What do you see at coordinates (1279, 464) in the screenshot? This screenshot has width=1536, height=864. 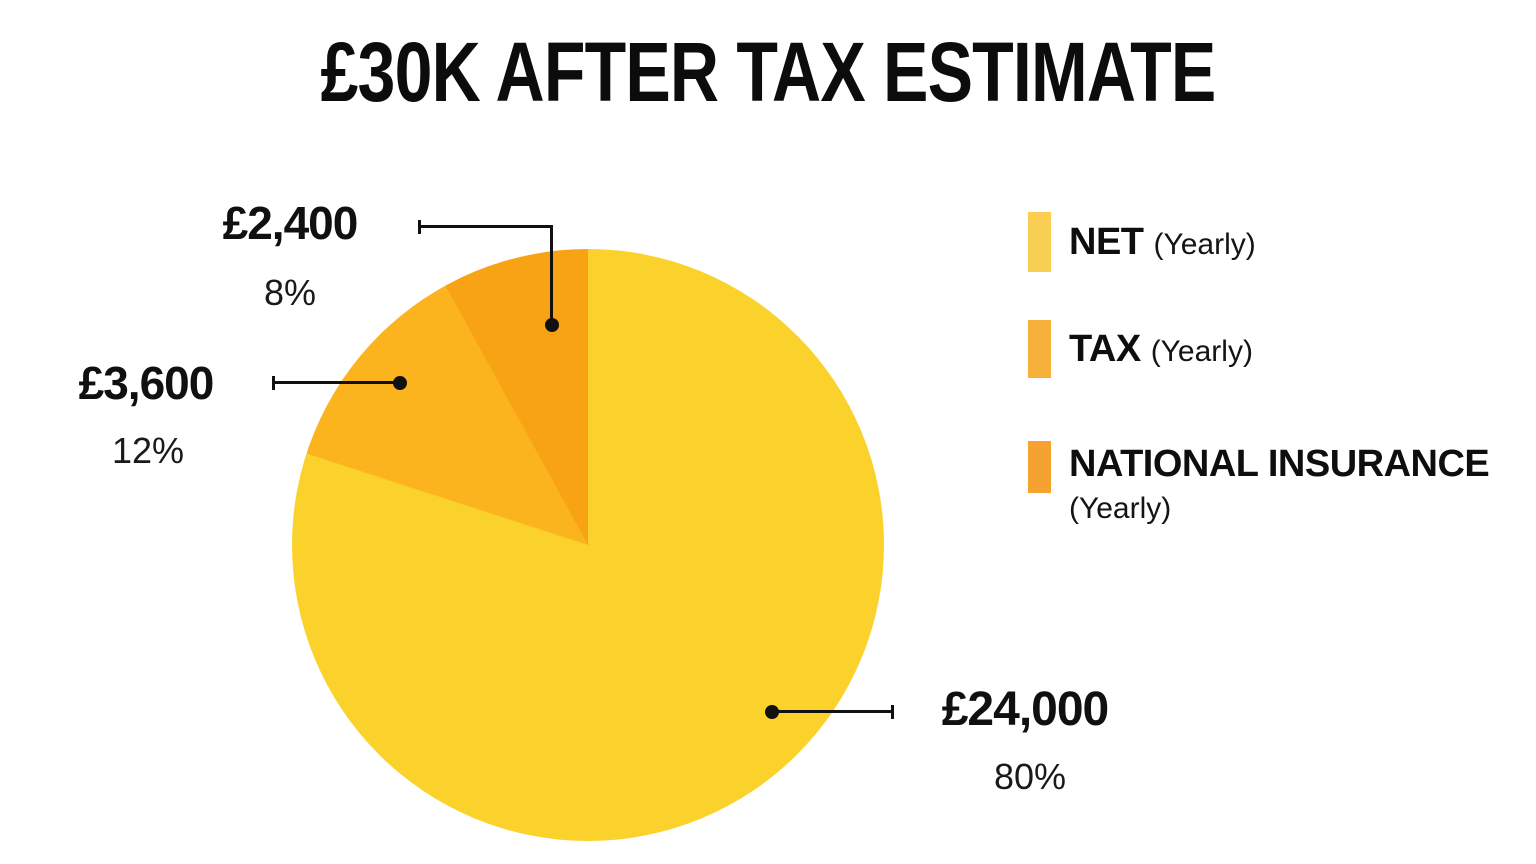 I see `legend-label-national-insurance: NATIONAL INSURANCE` at bounding box center [1279, 464].